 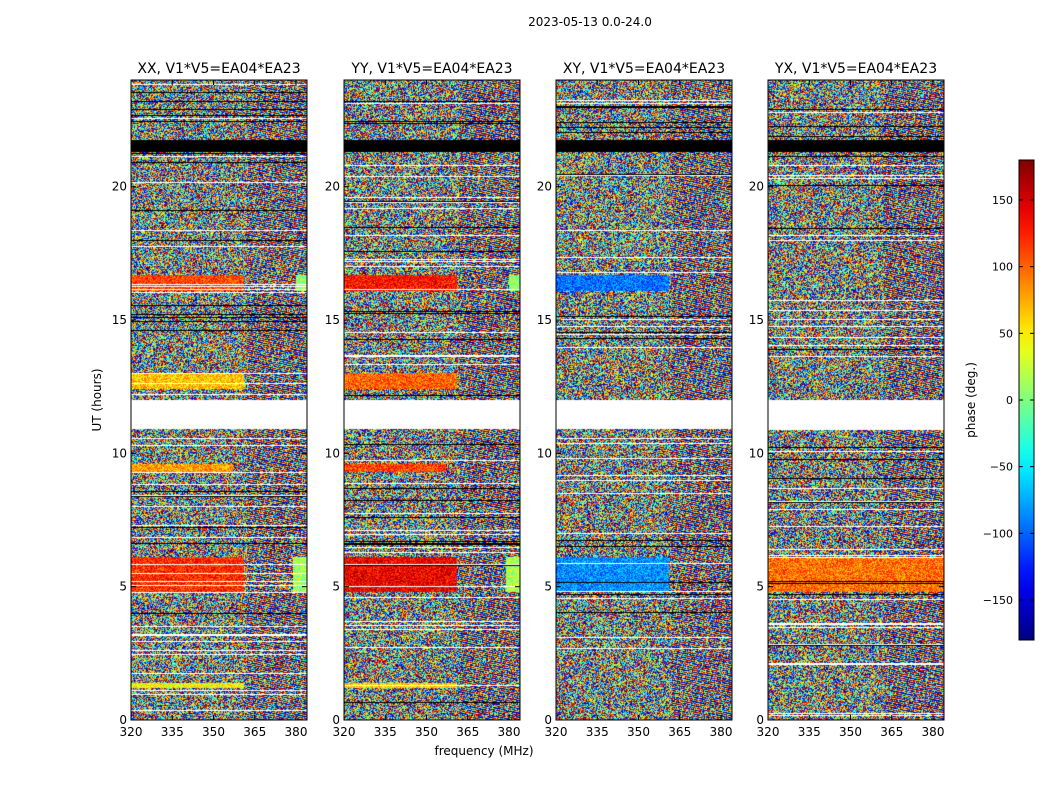 I want to click on colorbar-tick-label: 0, so click(x=1009, y=400).